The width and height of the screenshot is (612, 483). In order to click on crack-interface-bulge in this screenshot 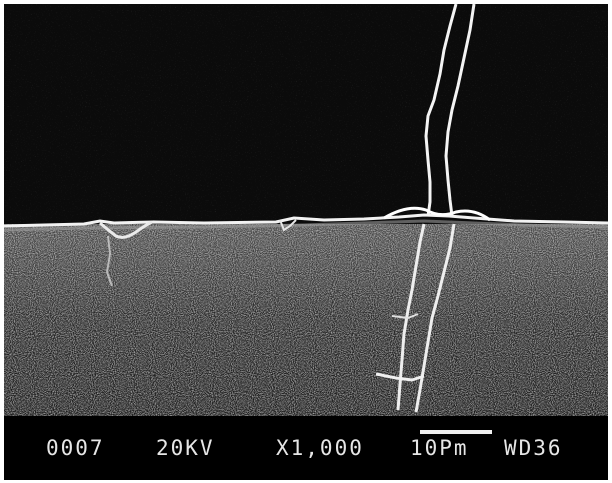, I will do `click(437, 214)`.